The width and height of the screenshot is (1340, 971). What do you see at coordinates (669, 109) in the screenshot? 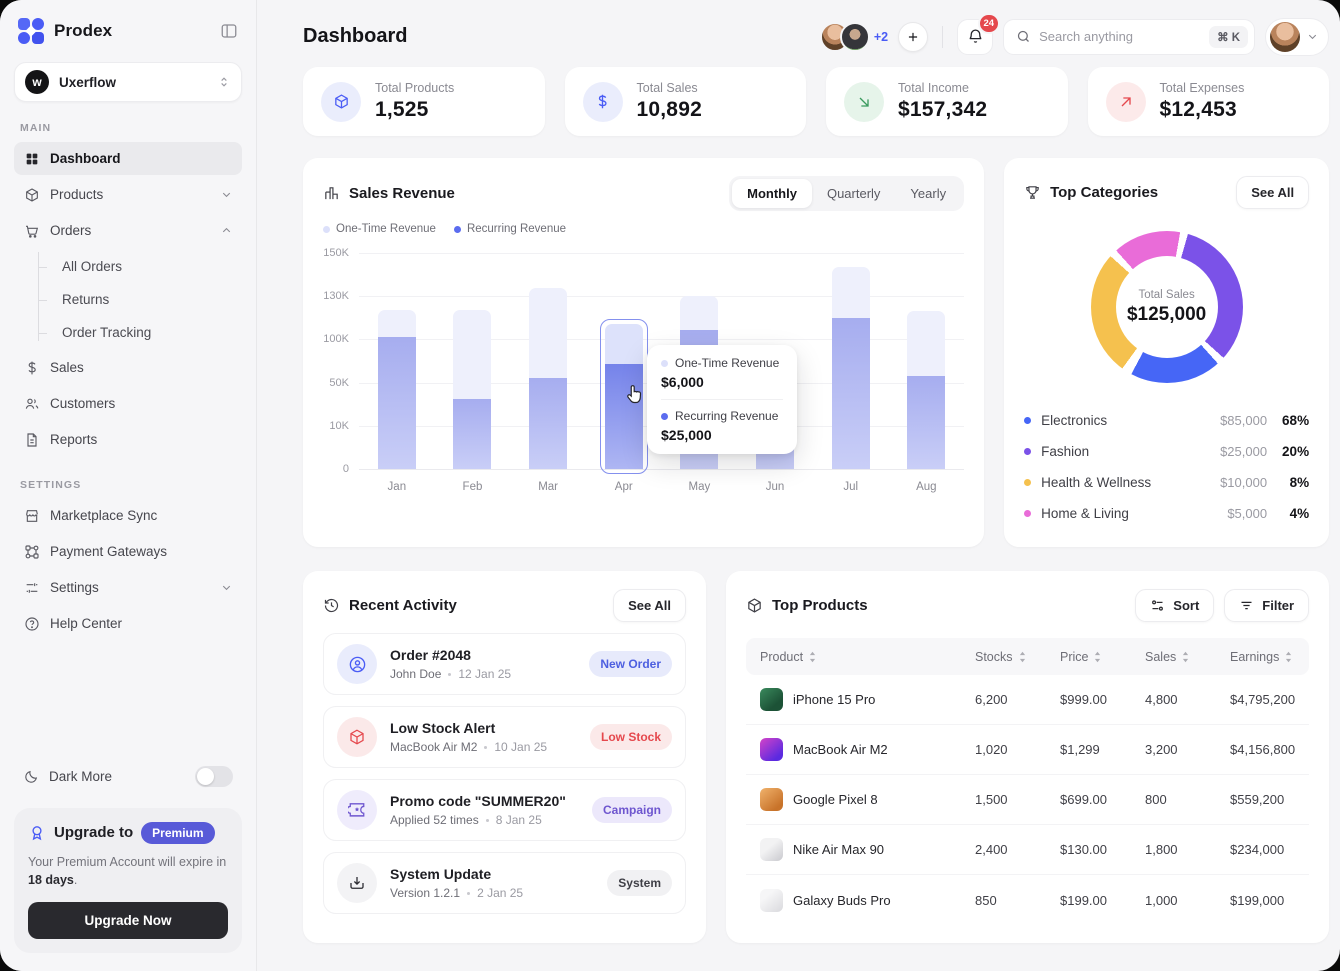
I see `stat-value: 10,892` at bounding box center [669, 109].